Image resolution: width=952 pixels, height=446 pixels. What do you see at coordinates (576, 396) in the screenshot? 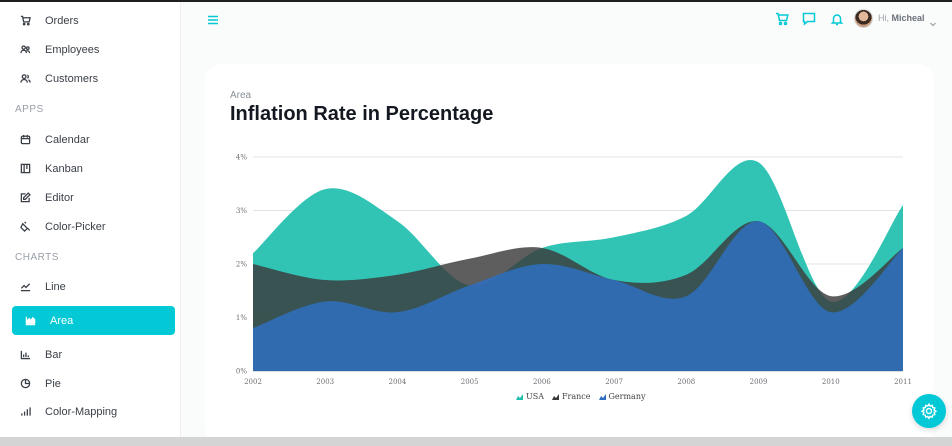
I see `legend-label-france: France` at bounding box center [576, 396].